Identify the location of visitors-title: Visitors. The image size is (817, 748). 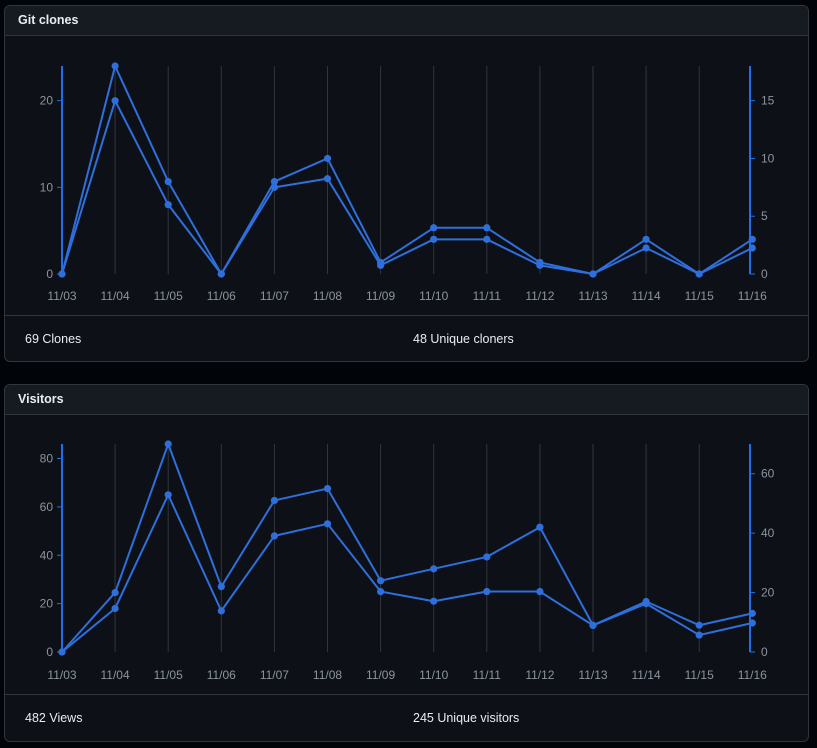
(406, 400).